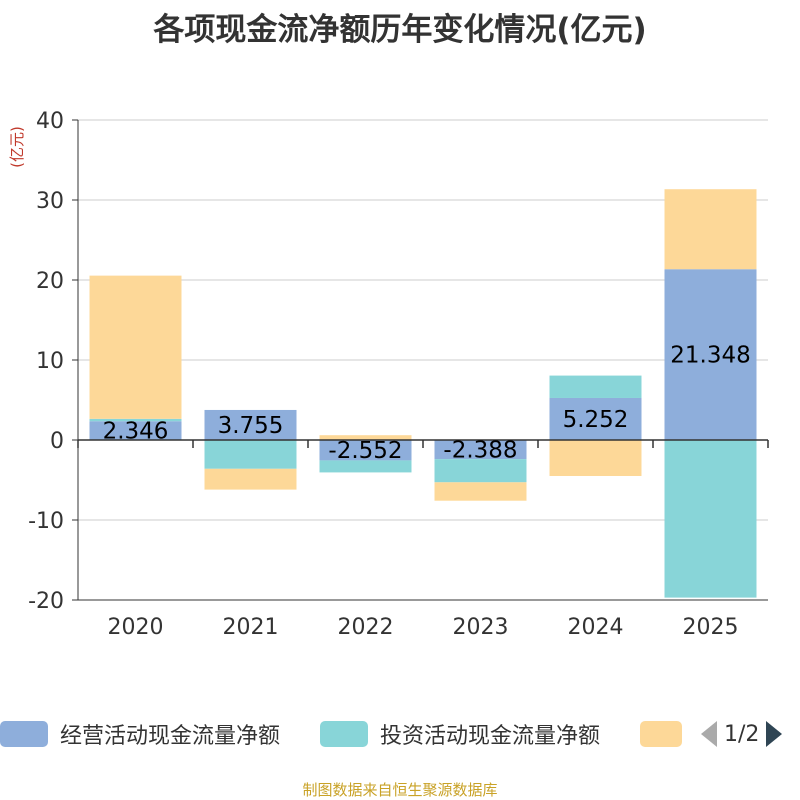 The image size is (800, 800). What do you see at coordinates (170, 736) in the screenshot?
I see `legend-label-operating: 经营活动现金流量净额` at bounding box center [170, 736].